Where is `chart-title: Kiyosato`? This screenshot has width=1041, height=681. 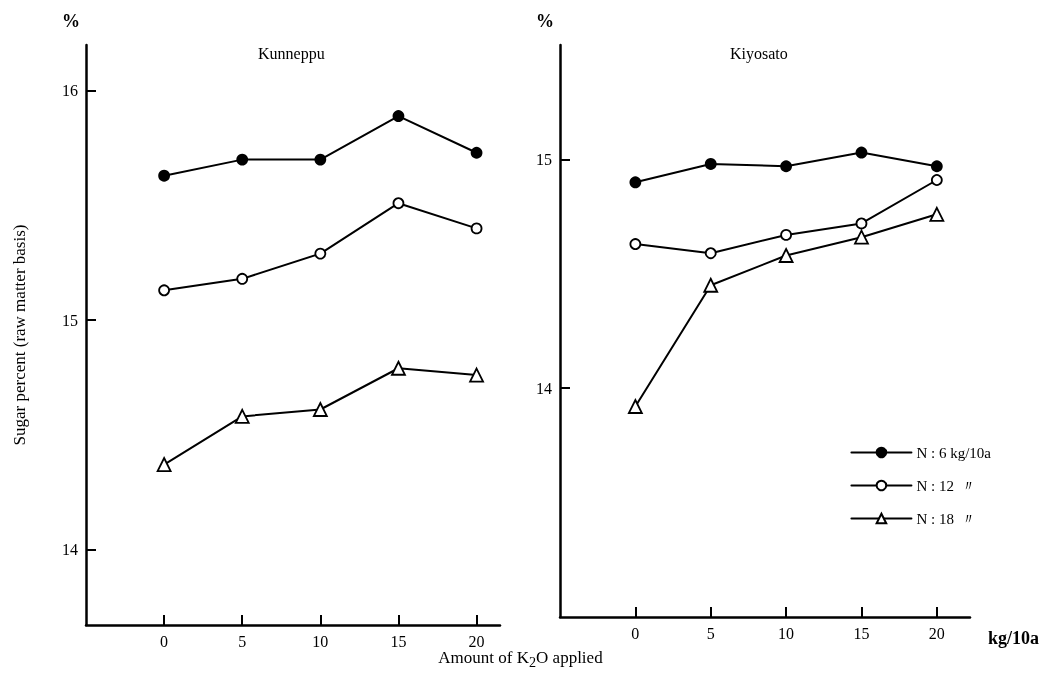
chart-title: Kiyosato is located at coordinates (759, 53).